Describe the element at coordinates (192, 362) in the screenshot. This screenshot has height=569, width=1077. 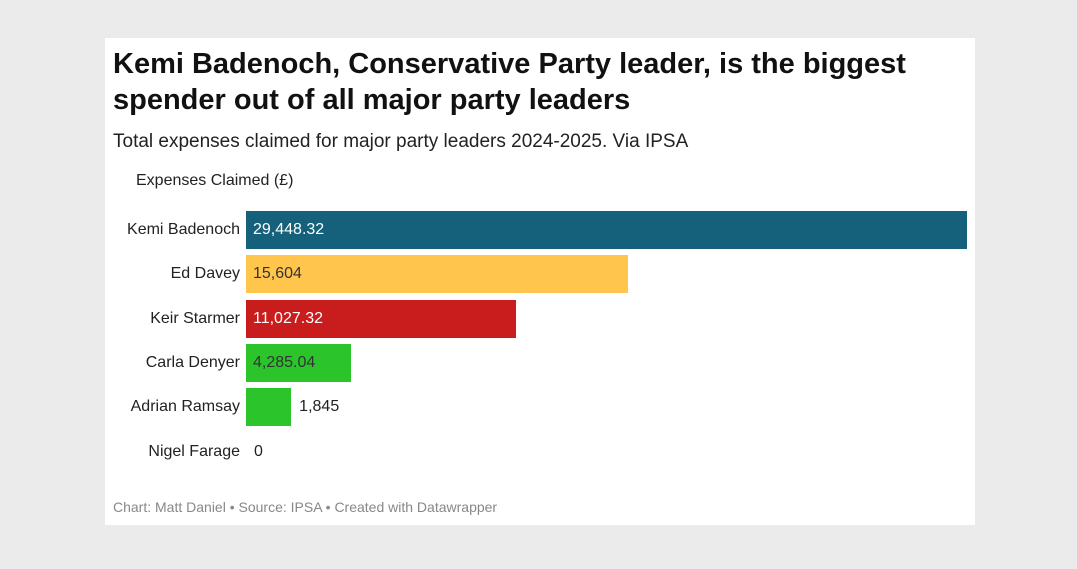
I see `category-label: Carla Denyer` at that location.